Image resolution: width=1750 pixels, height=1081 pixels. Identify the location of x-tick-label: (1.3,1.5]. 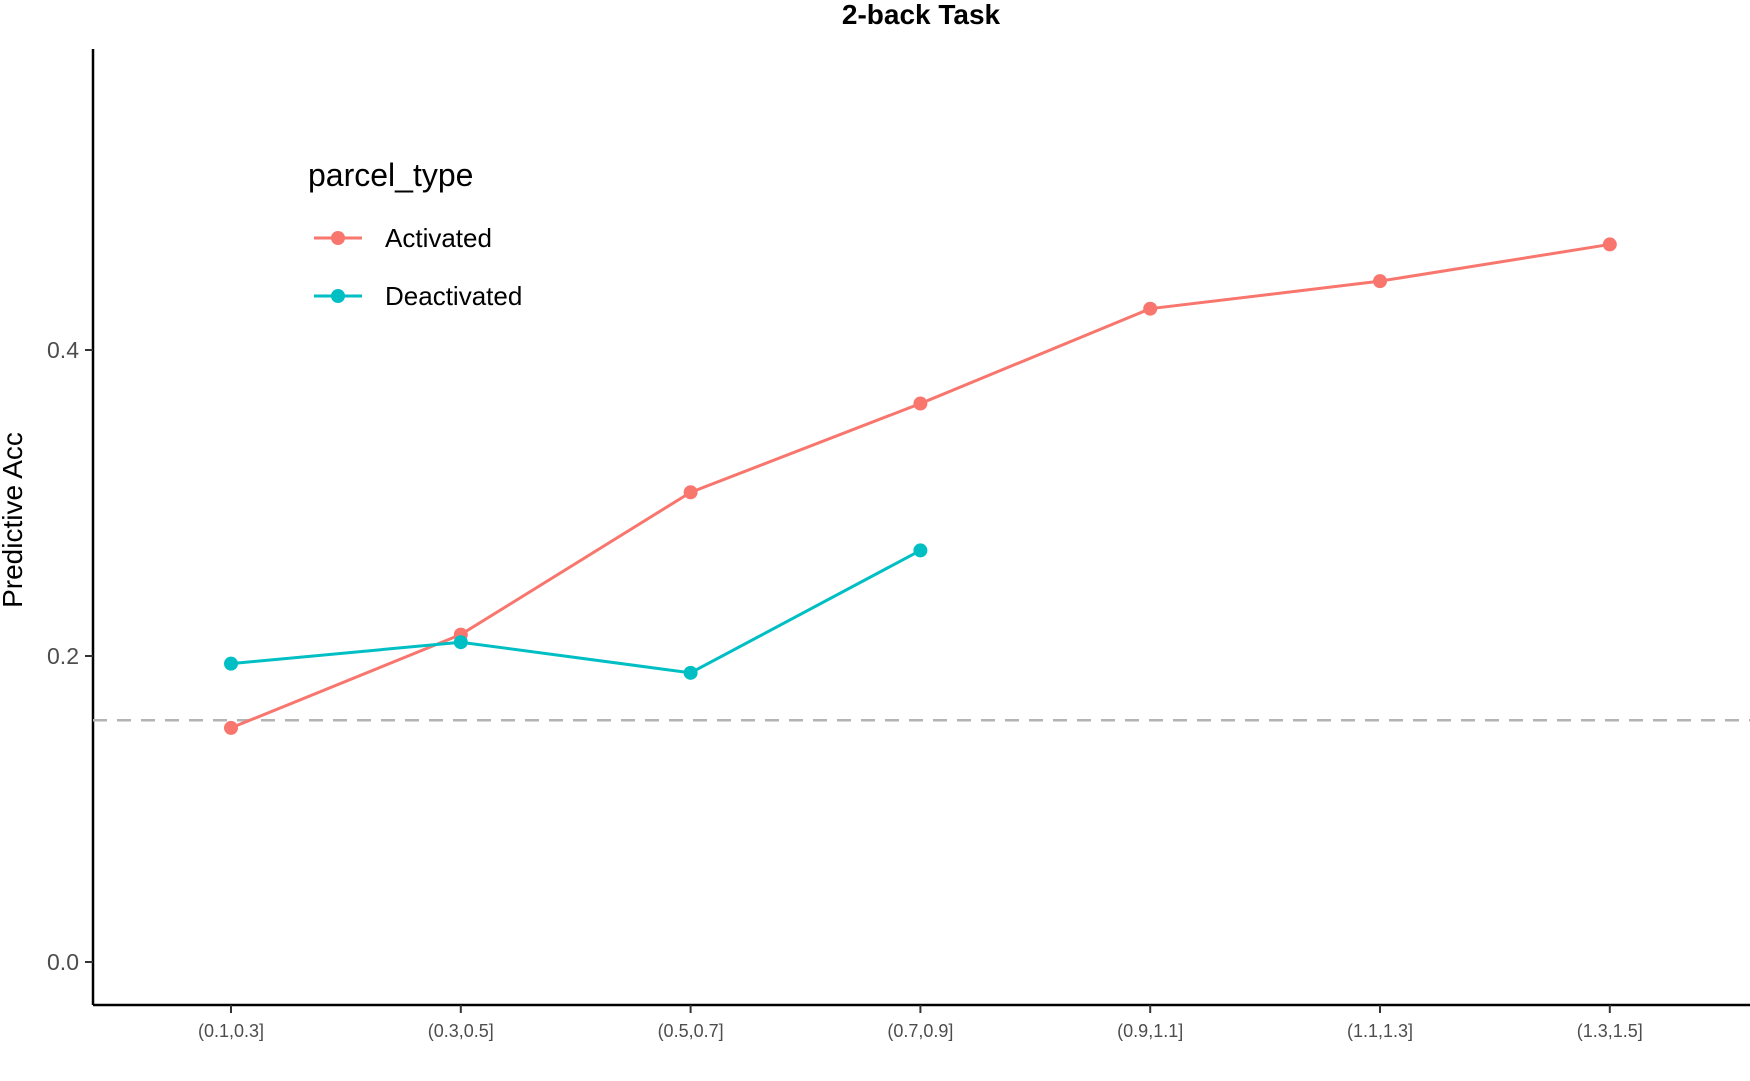
(1610, 1031).